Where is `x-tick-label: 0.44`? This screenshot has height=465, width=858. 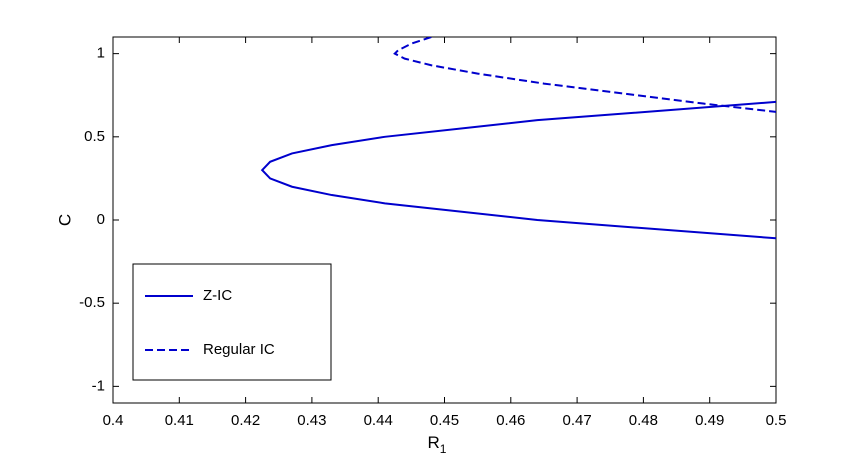
x-tick-label: 0.44 is located at coordinates (378, 420).